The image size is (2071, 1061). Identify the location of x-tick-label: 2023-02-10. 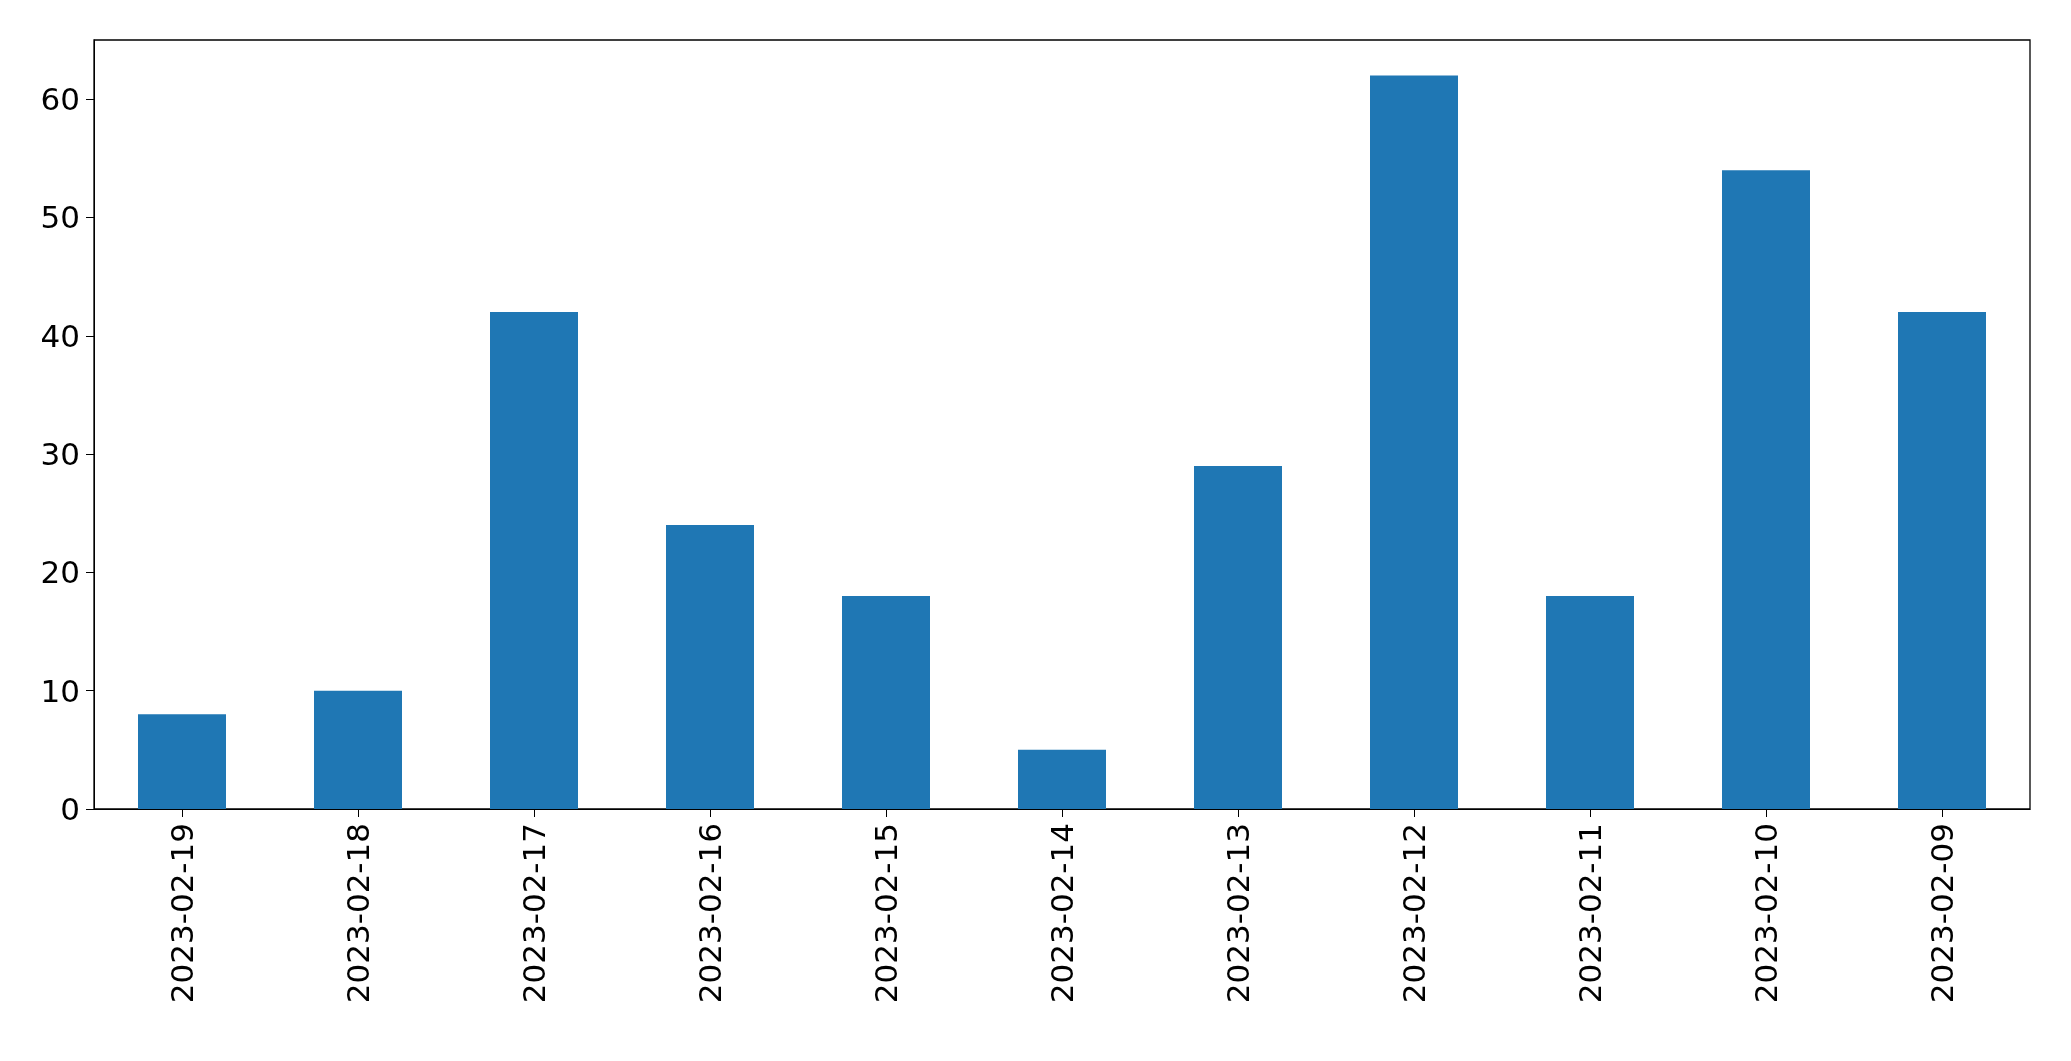
(1766, 913).